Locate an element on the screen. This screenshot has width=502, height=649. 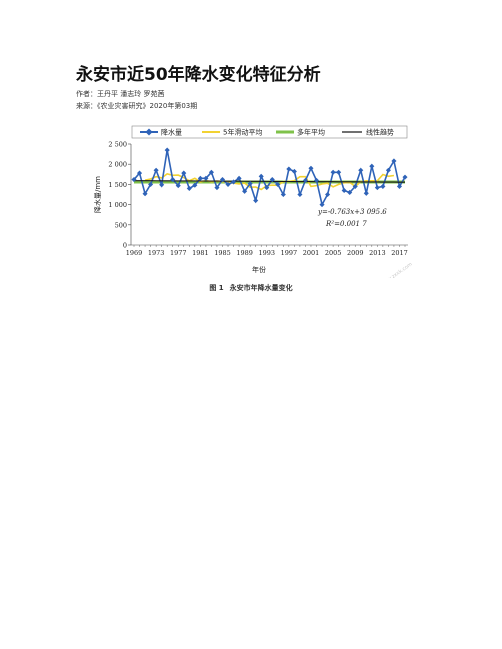
x-tick-label: 1977 is located at coordinates (178, 253).